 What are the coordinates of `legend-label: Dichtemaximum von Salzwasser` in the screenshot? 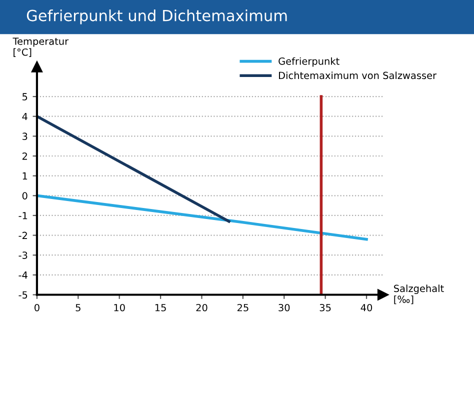 It's located at (358, 76).